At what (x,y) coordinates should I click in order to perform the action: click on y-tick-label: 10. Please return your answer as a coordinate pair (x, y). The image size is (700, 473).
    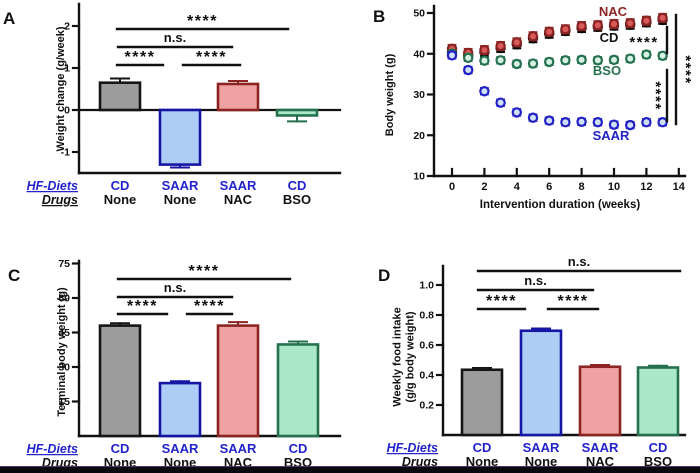
    Looking at the image, I should click on (419, 177).